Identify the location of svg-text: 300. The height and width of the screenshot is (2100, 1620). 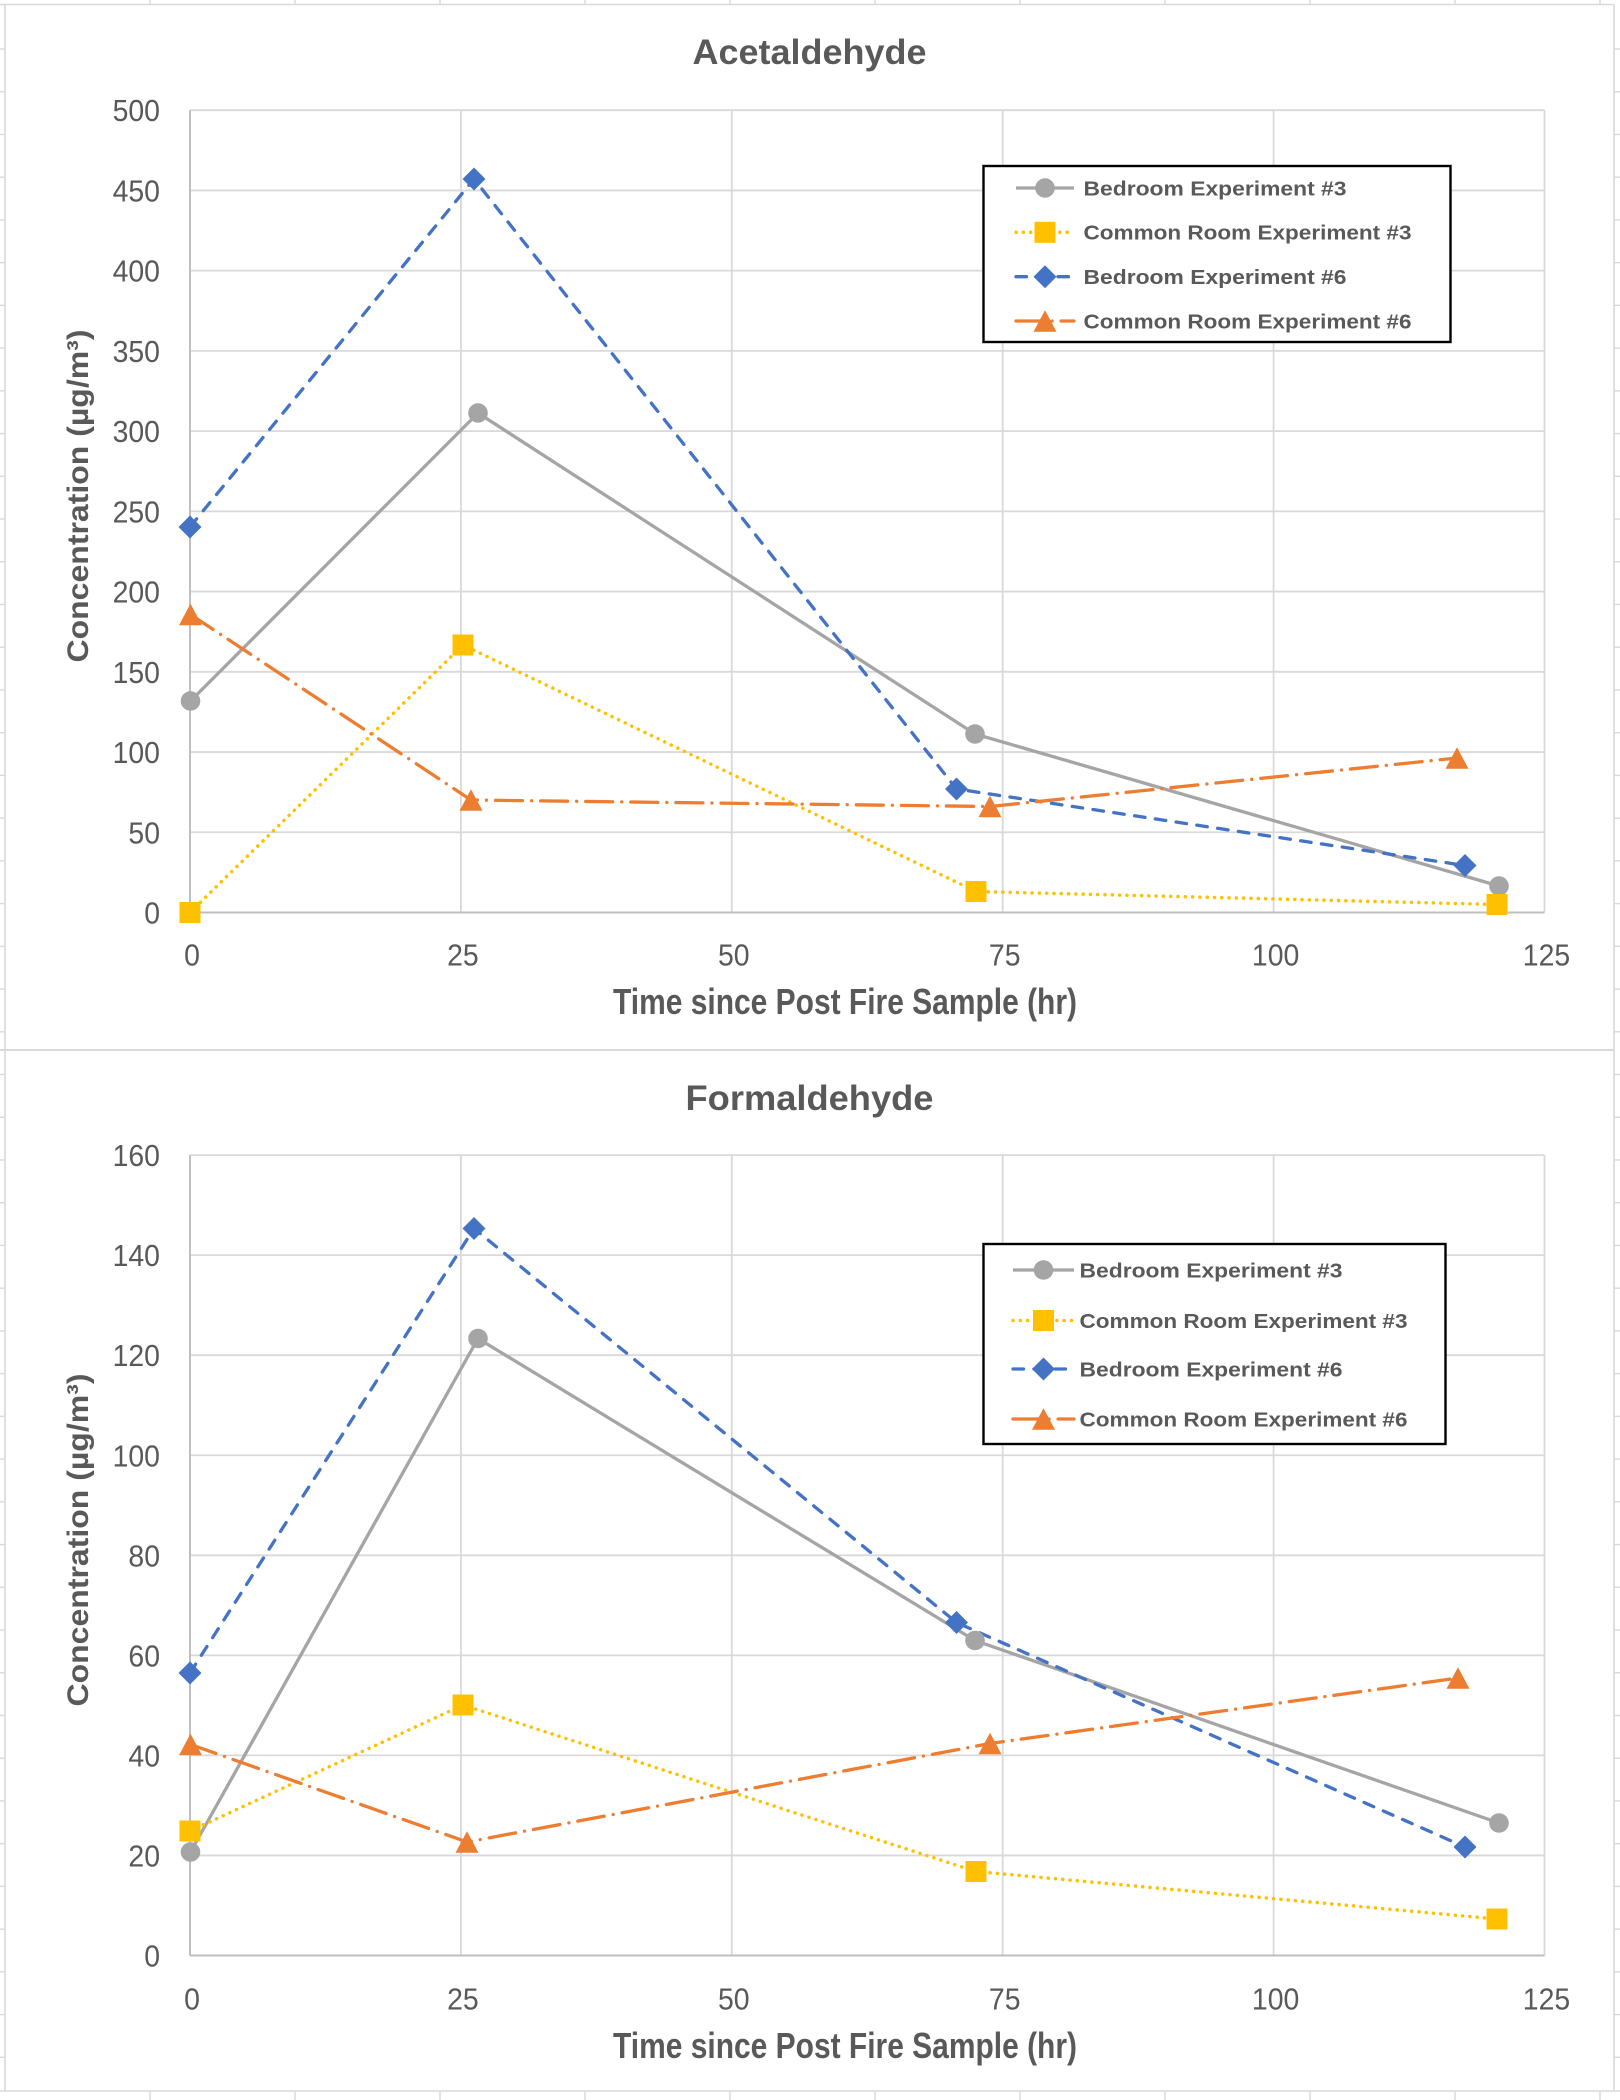
(136, 431).